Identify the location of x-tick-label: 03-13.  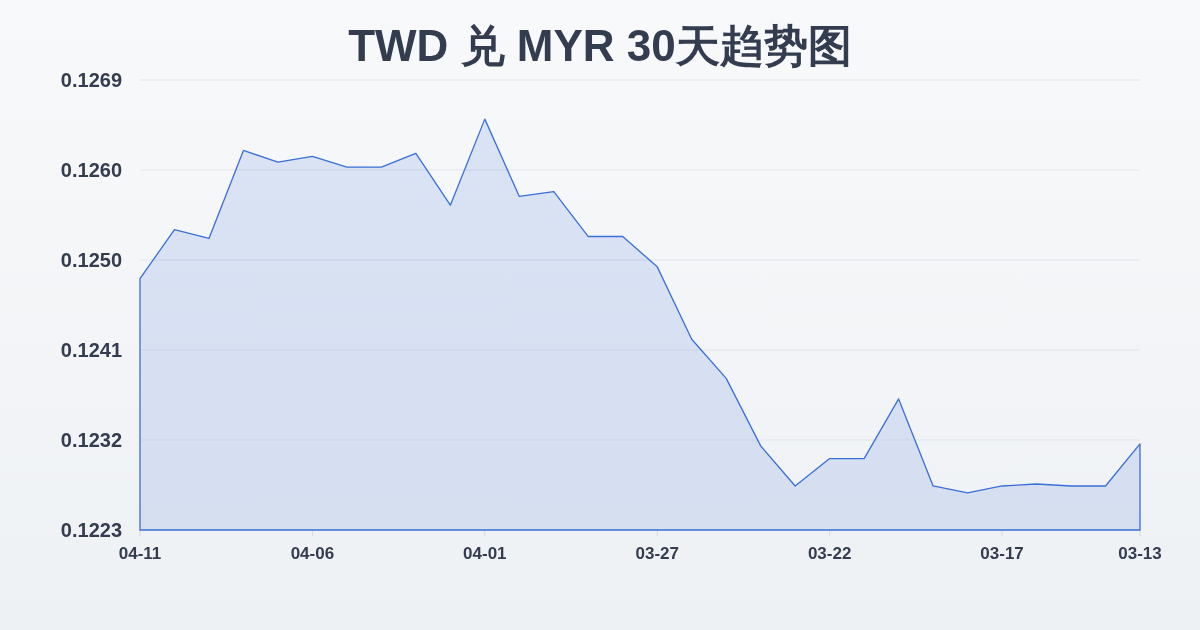
(1140, 553).